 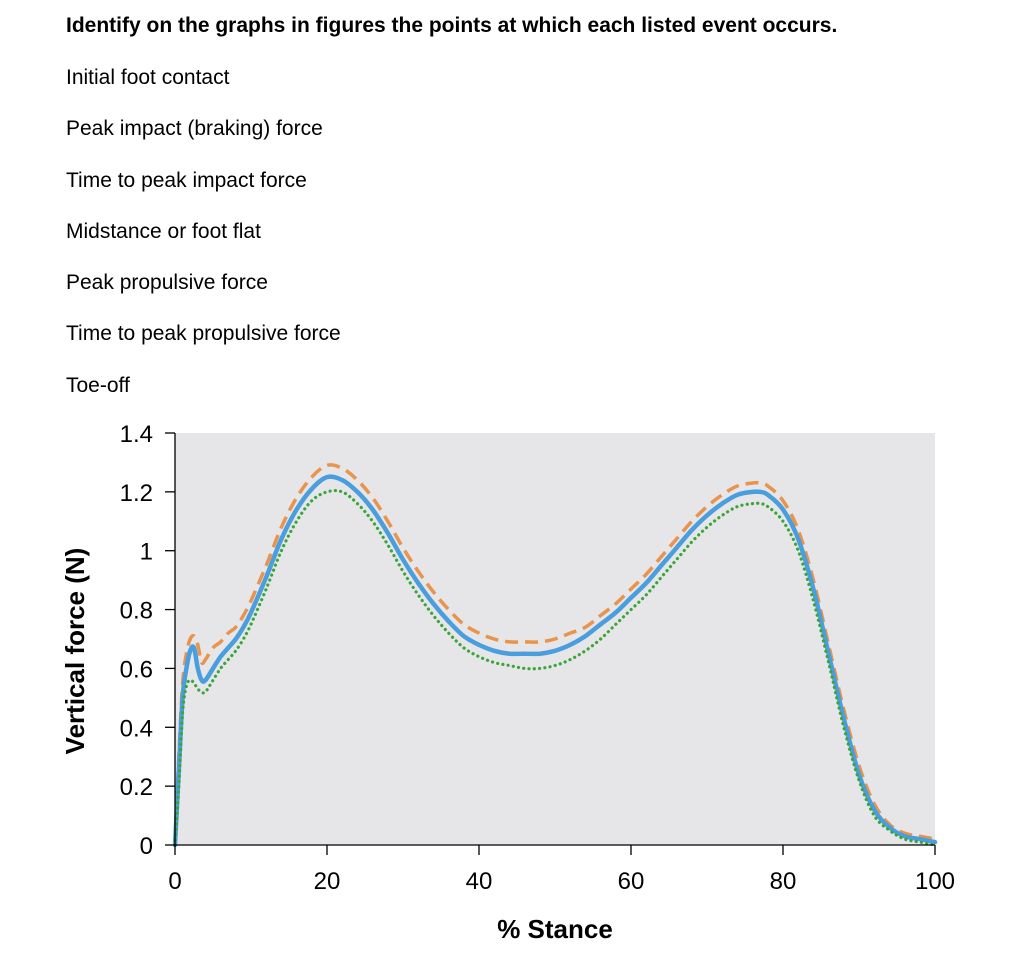 What do you see at coordinates (194, 129) in the screenshot?
I see `event-item: Peak impact (braking) force` at bounding box center [194, 129].